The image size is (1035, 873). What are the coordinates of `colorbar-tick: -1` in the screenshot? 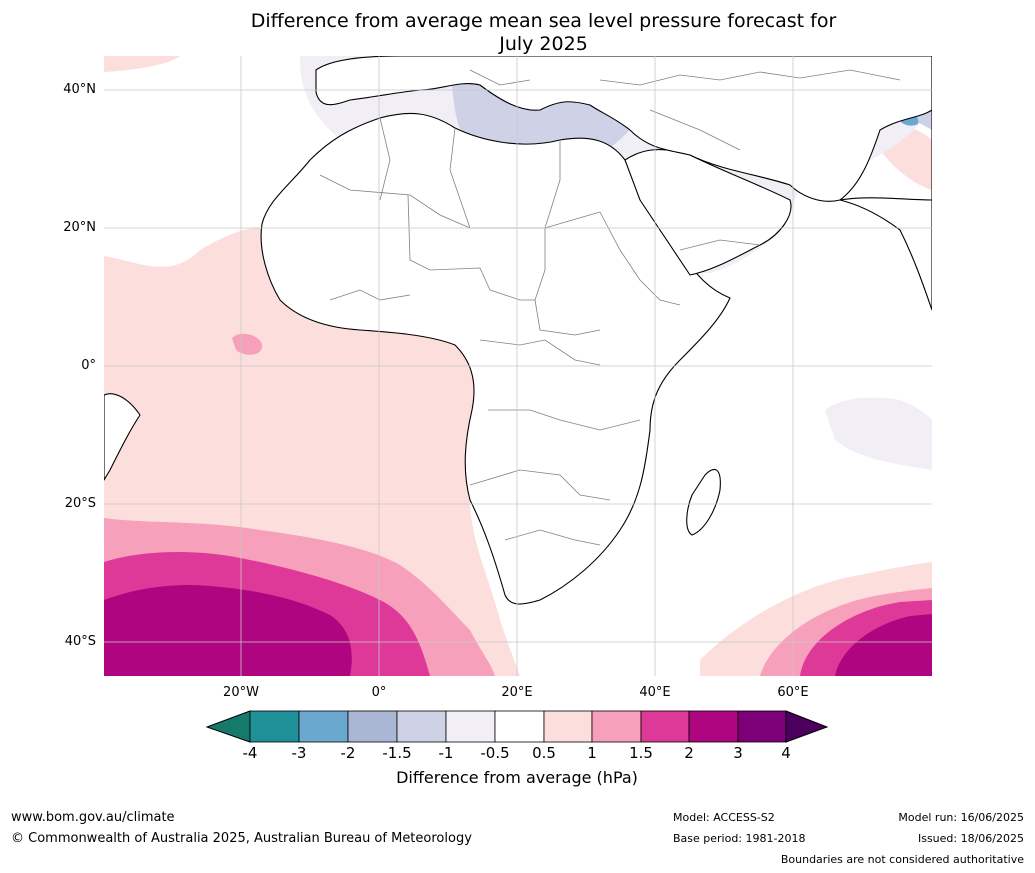 It's located at (446, 753).